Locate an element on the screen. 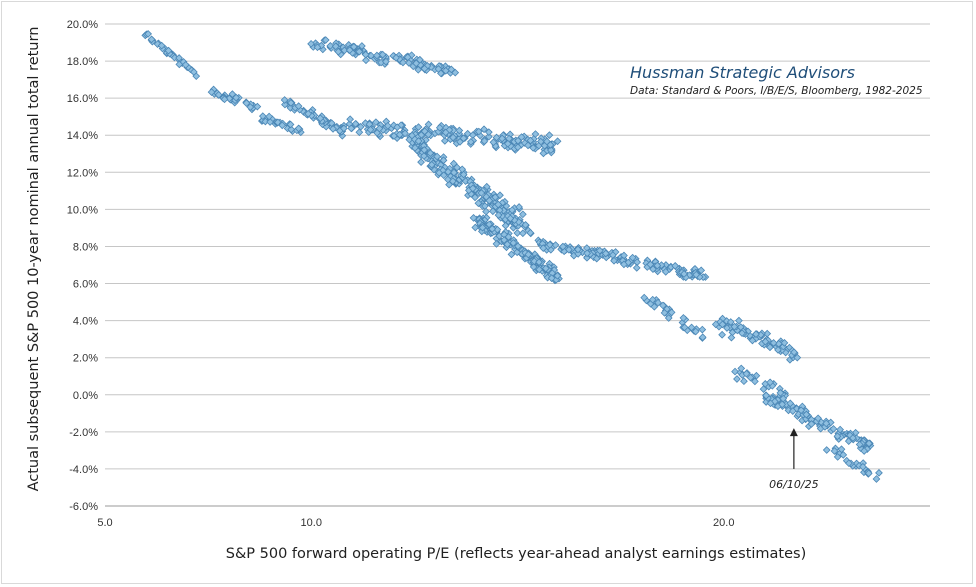 This screenshot has height=587, width=976. annotation-arrow-head is located at coordinates (793, 432).